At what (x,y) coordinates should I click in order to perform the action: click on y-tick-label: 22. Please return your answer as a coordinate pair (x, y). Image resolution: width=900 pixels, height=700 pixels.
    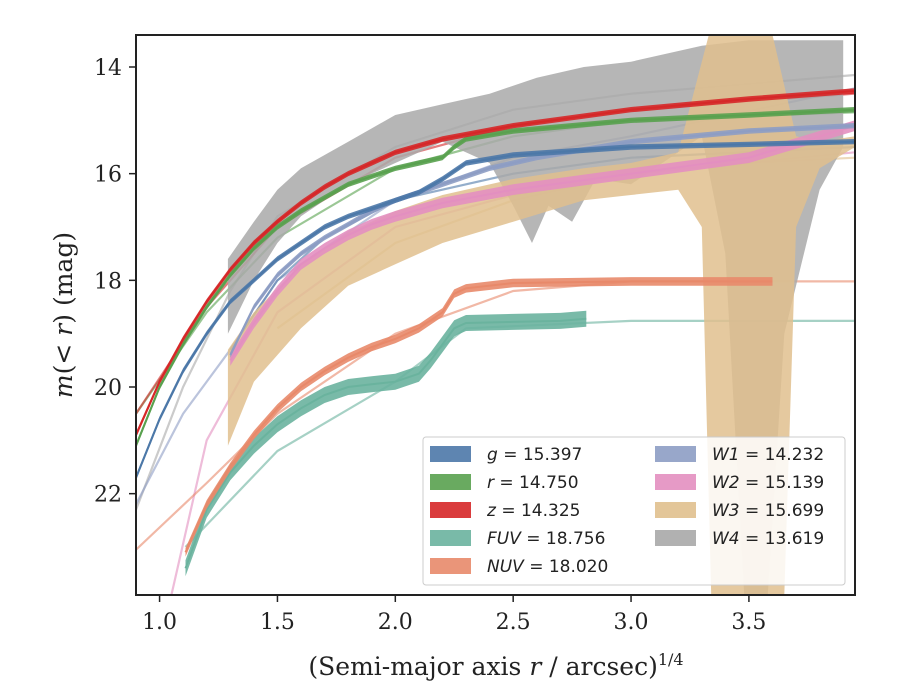
    Looking at the image, I should click on (108, 495).